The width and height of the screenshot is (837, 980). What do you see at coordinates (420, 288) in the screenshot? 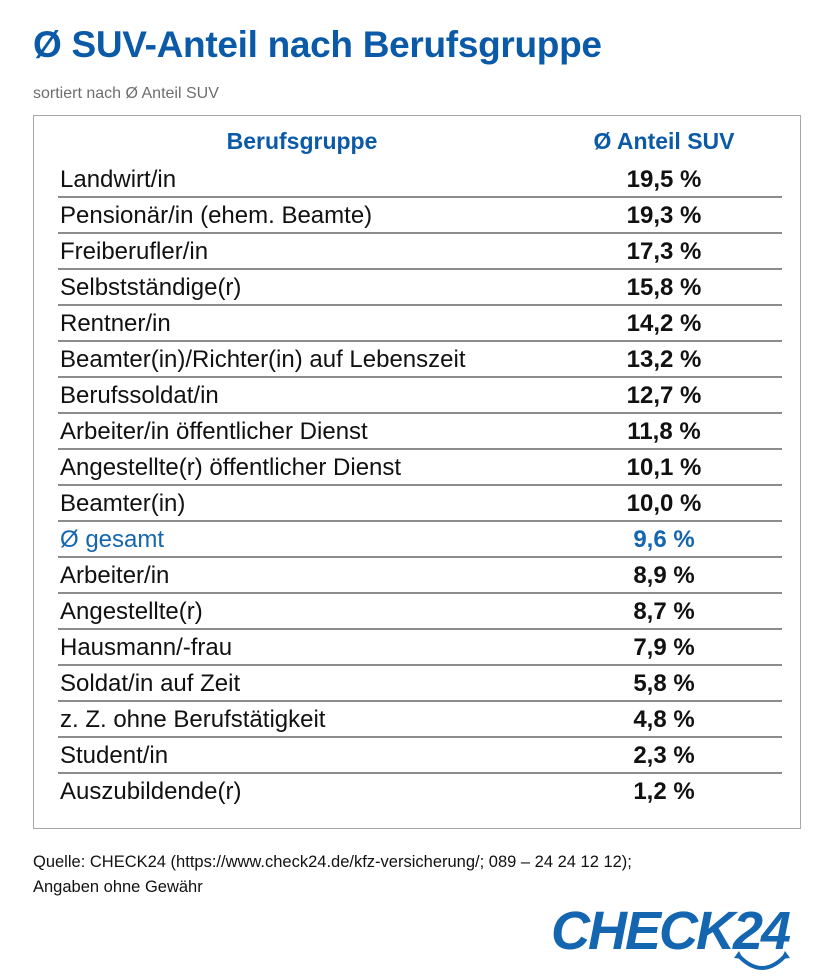
I see `table-row: Selbstständige(r) 15,8 %` at bounding box center [420, 288].